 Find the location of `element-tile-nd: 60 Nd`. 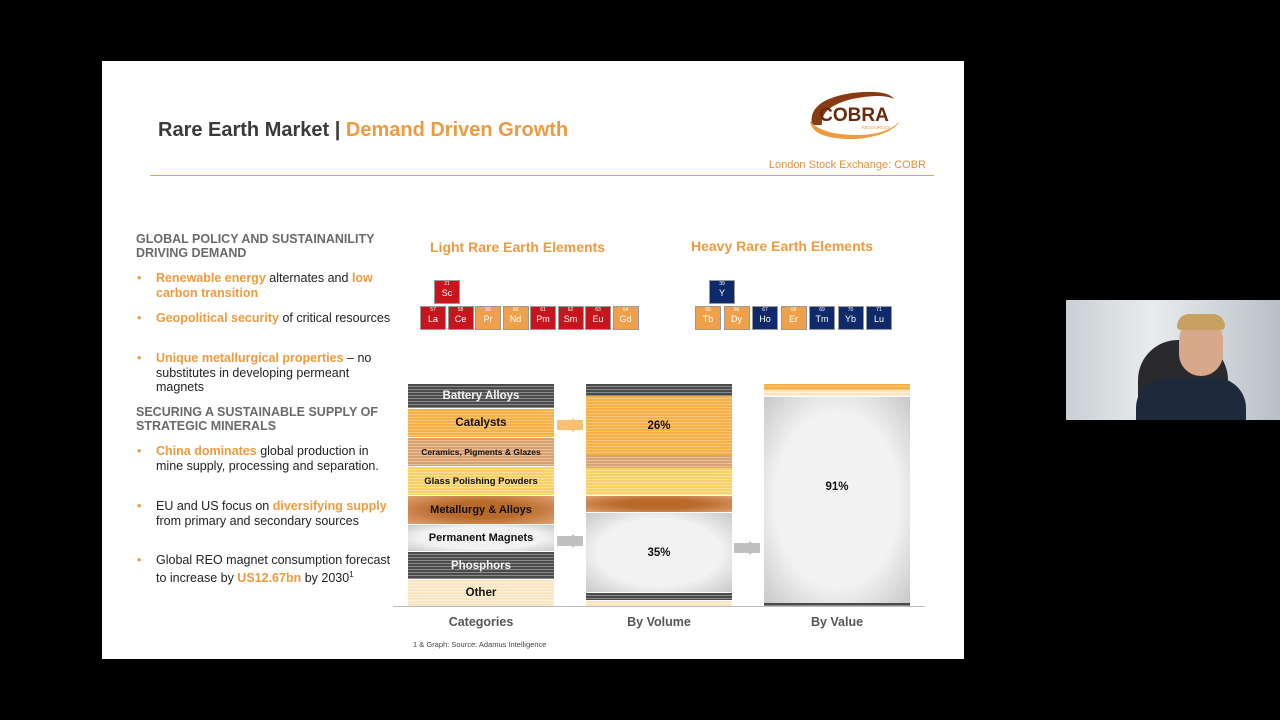

element-tile-nd: 60 Nd is located at coordinates (515, 318).